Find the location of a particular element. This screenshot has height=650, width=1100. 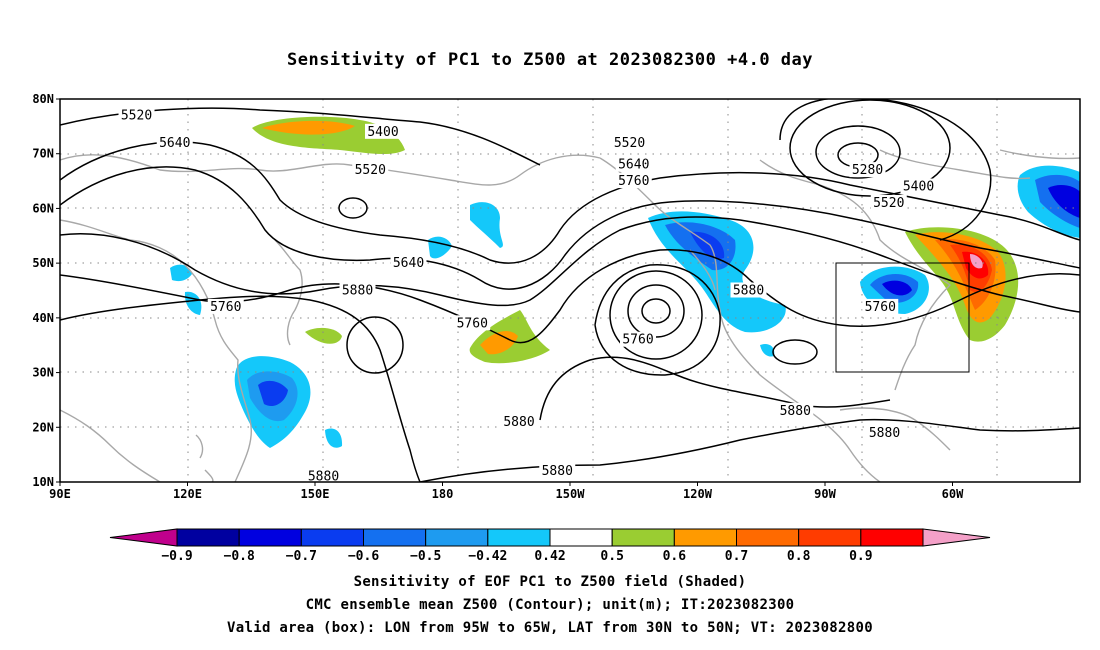

colorbar-lower-triangle is located at coordinates (143, 537).